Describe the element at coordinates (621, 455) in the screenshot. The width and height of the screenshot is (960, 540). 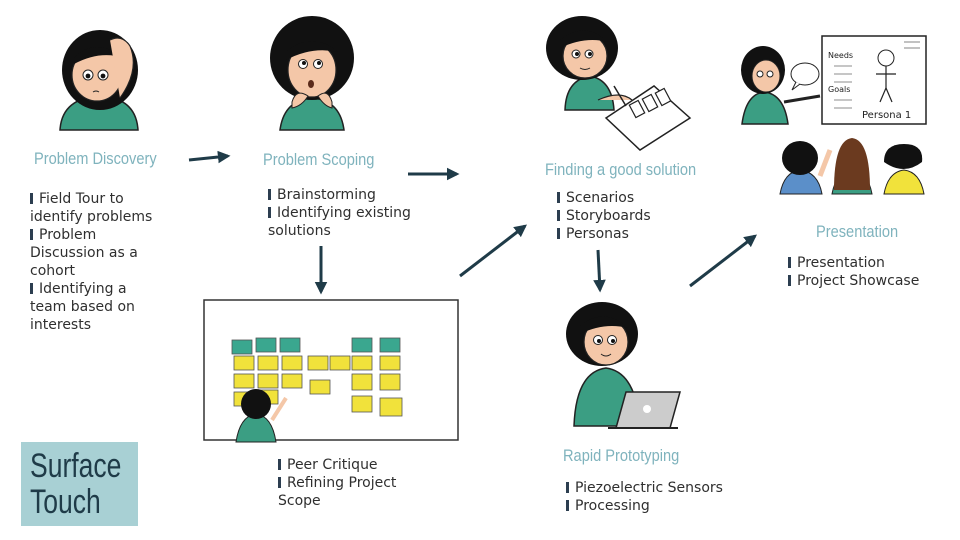
I see `stage-title-rapid-prototyping: Rapid Prototyping` at that location.